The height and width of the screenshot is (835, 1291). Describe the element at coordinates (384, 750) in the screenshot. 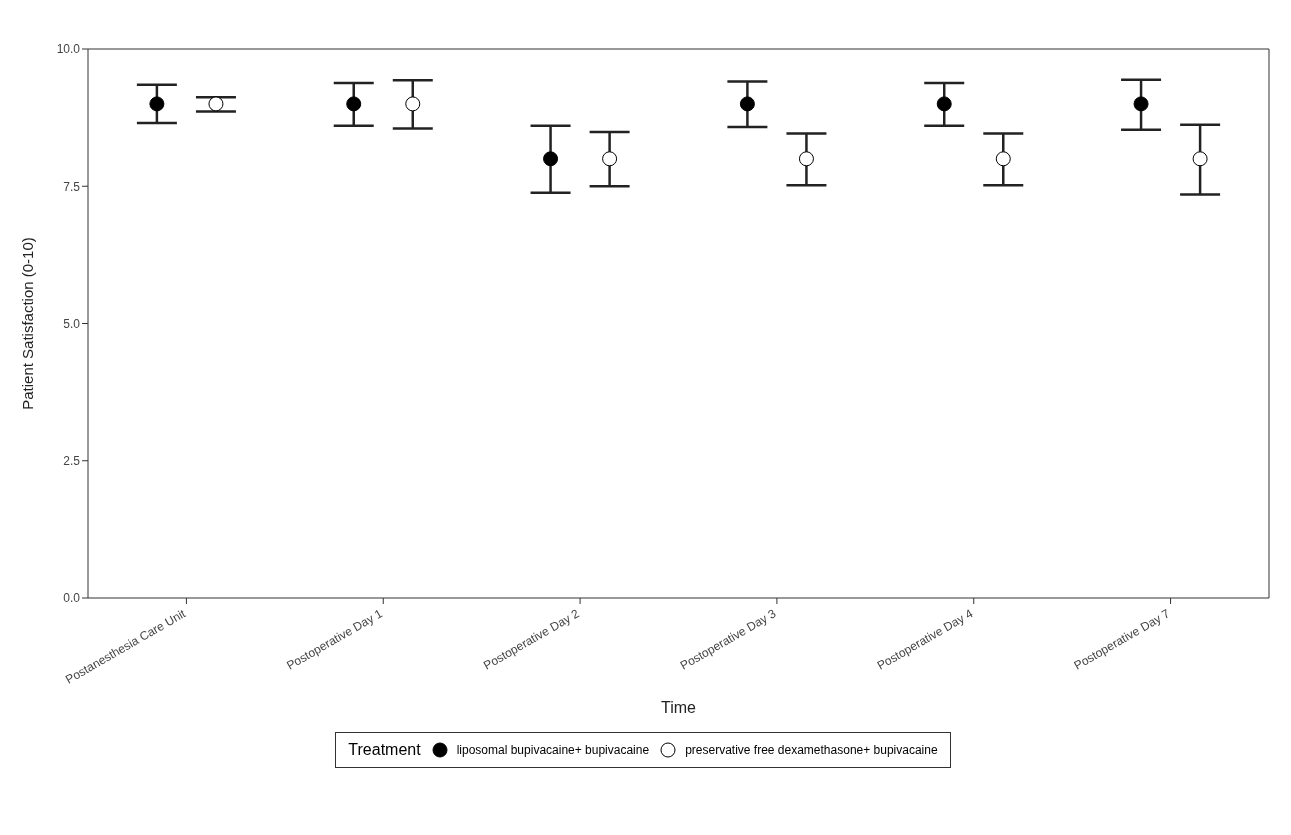

I see `legend-title: Treatment` at that location.